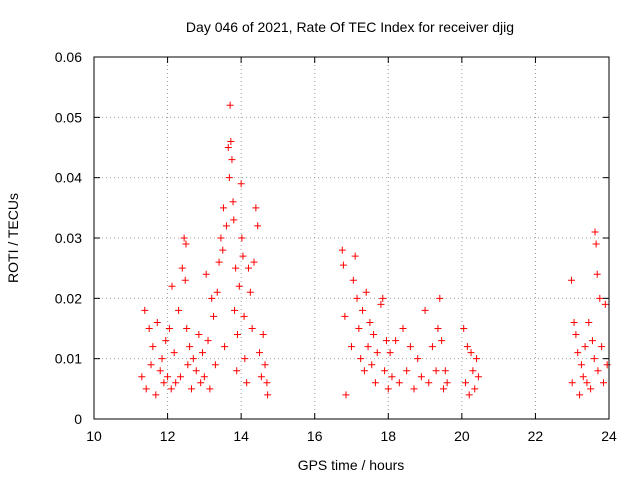 Image resolution: width=640 pixels, height=480 pixels. Describe the element at coordinates (13, 238) in the screenshot. I see `y-axis-label: ROTI / TECUs` at that location.